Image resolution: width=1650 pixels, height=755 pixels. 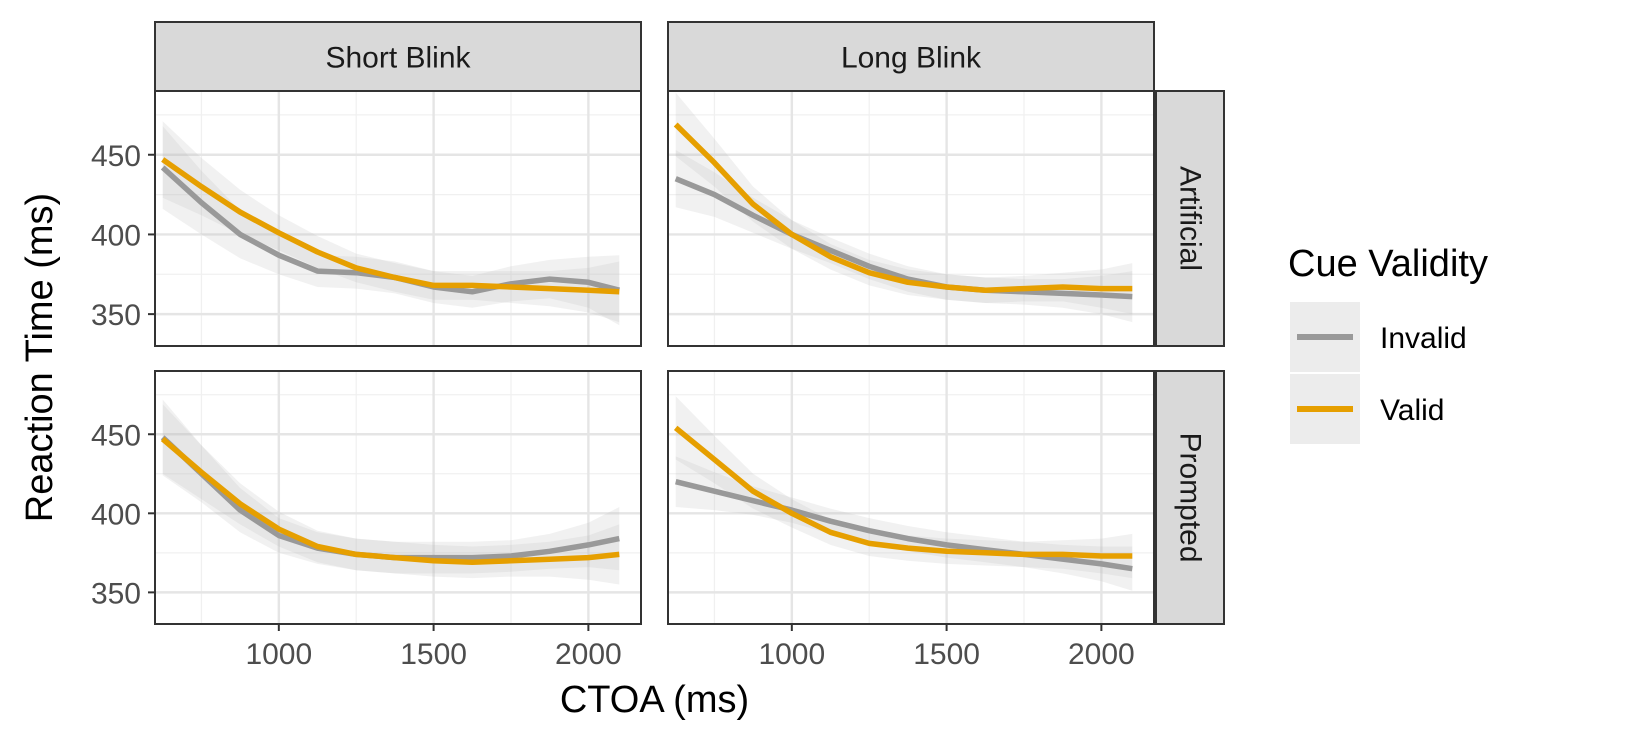 What do you see at coordinates (1423, 338) in the screenshot?
I see `legend-label: Invalid` at bounding box center [1423, 338].